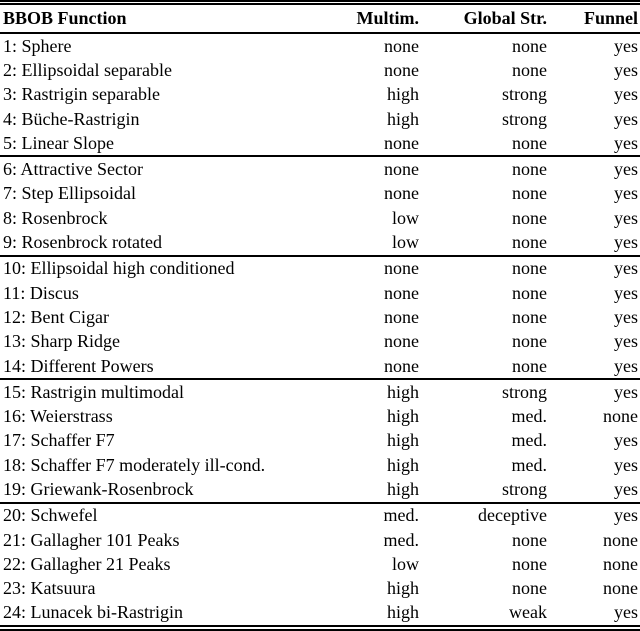  I want to click on cell-function: 17: Schaffer F7, so click(59, 440).